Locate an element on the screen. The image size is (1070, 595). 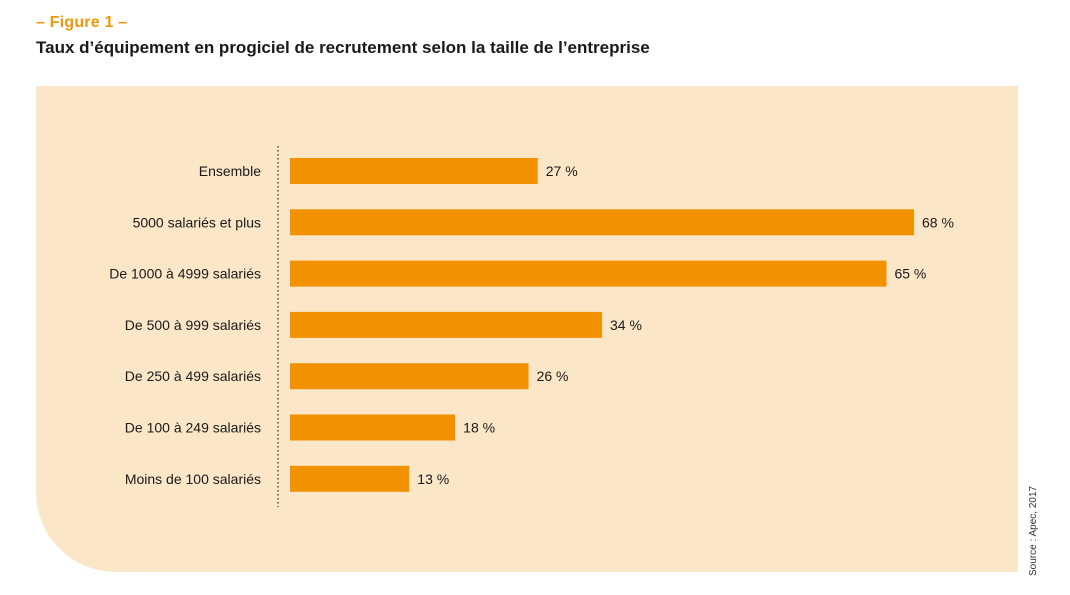
category-label: De 1000 à 4999 salariés is located at coordinates (185, 274).